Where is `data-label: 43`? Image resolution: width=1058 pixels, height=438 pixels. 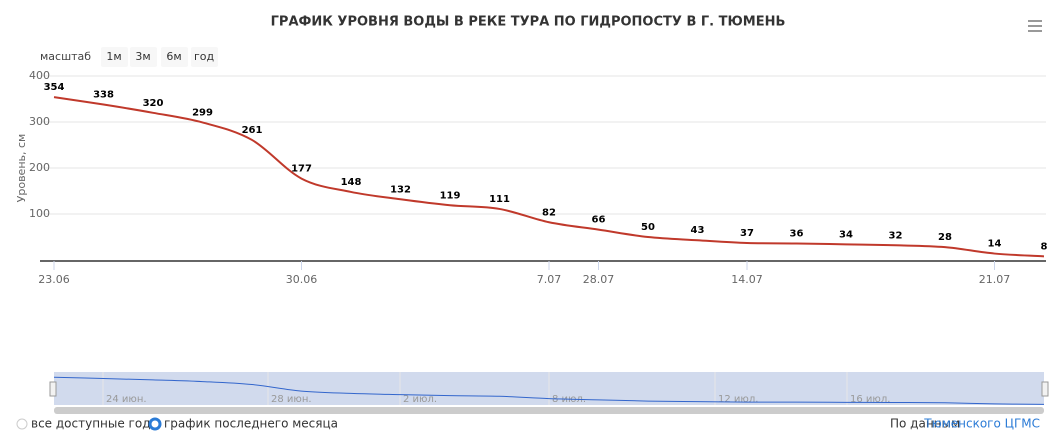 data-label: 43 is located at coordinates (698, 230).